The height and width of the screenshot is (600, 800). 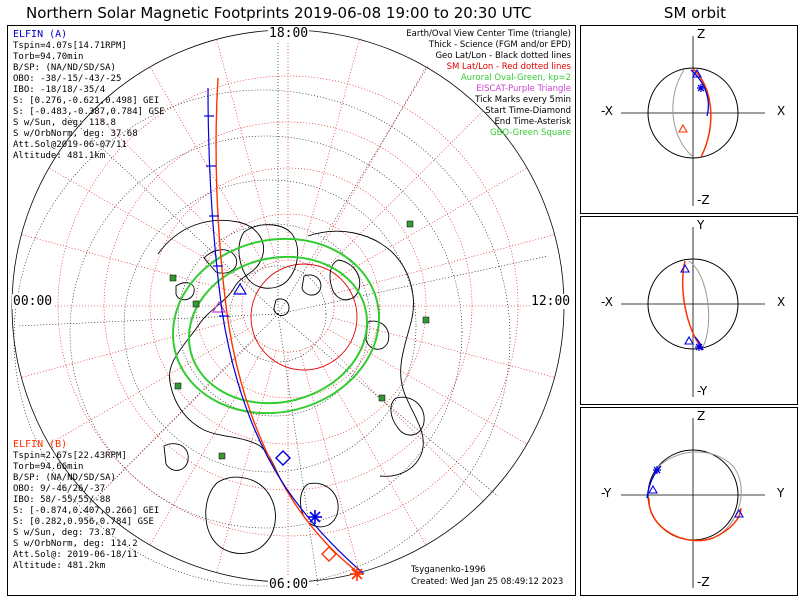 What do you see at coordinates (530, 133) in the screenshot?
I see `legend-item: GBO-Green Square` at bounding box center [530, 133].